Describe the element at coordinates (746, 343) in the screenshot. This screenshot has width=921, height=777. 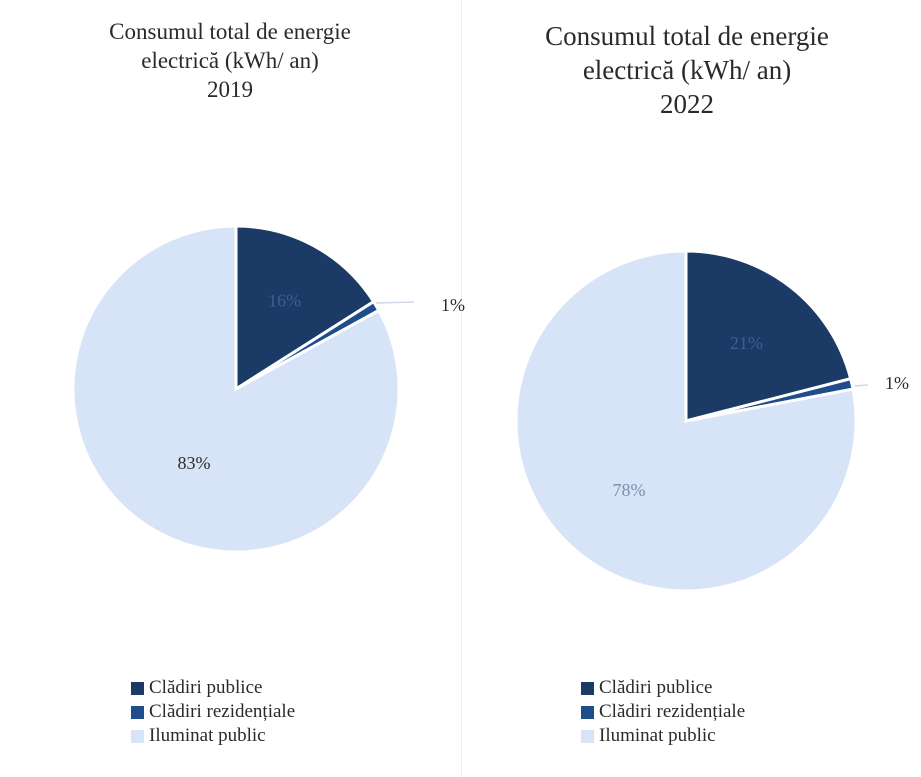
I see `data-label: 21%` at that location.